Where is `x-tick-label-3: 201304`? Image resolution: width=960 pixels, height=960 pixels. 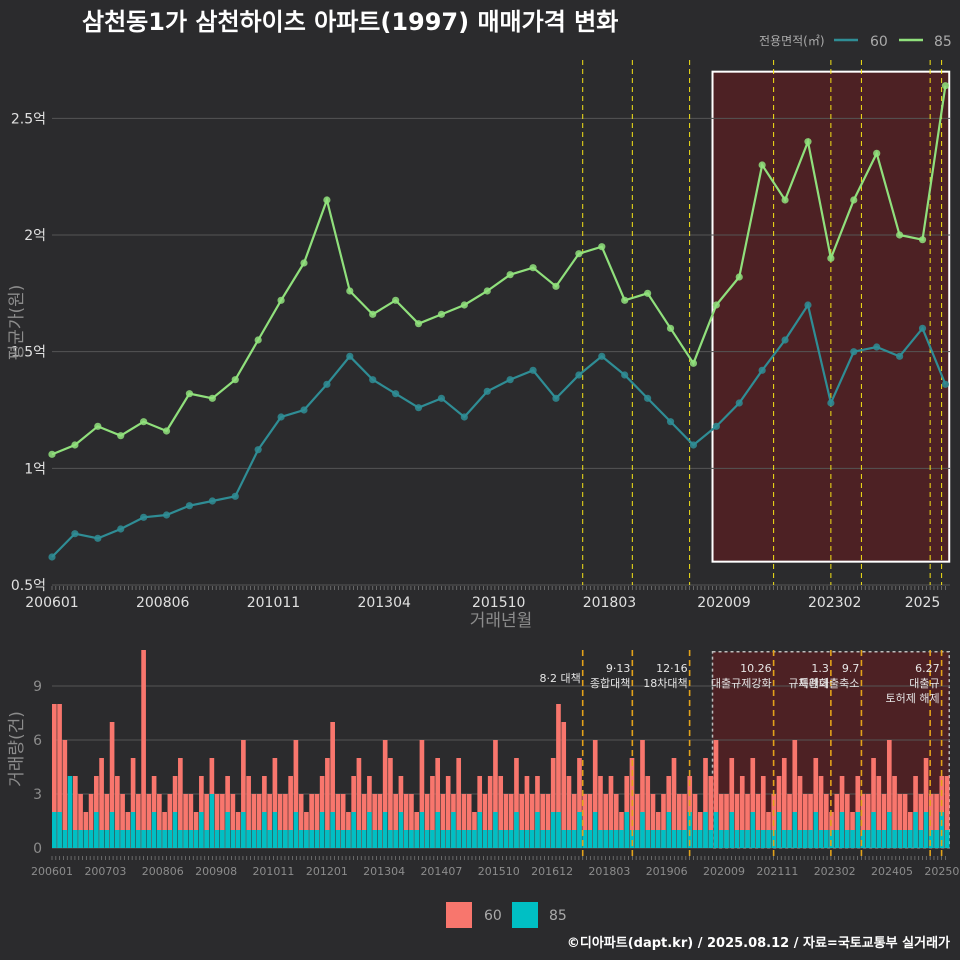 x-tick-label-3: 201304 is located at coordinates (384, 603).